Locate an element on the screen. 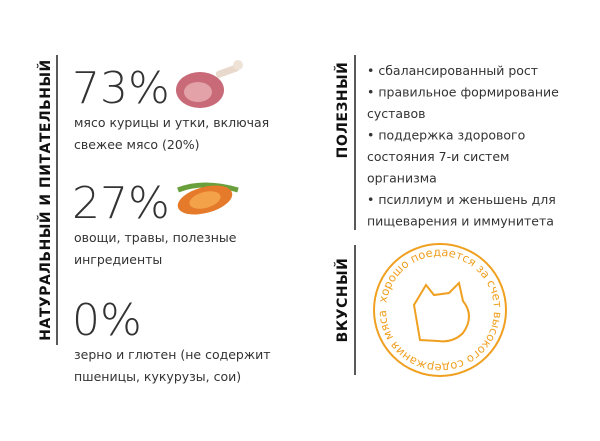 This screenshot has width=600, height=441. section-label: ВКУСНЫЙ is located at coordinates (342, 300).